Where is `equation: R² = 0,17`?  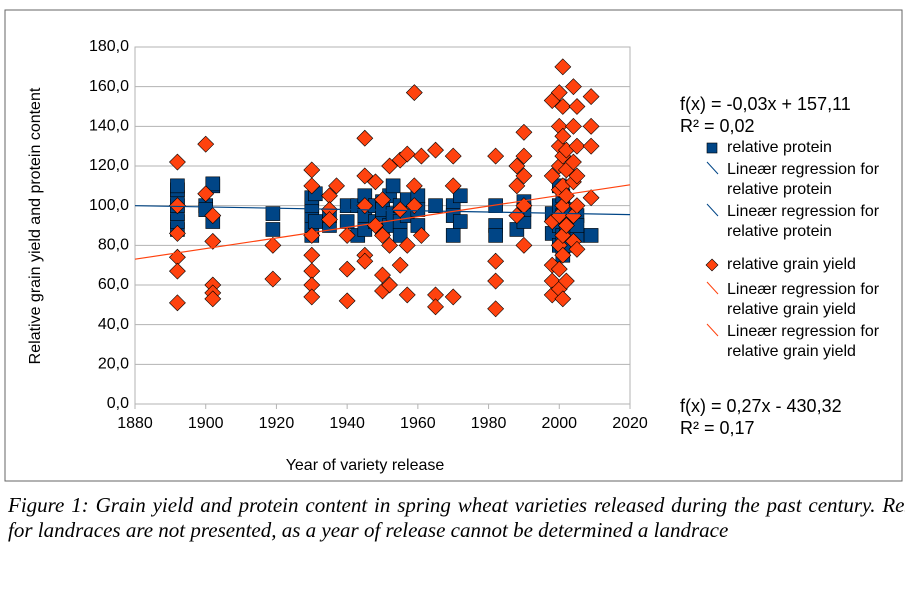 equation: R² = 0,17 is located at coordinates (717, 428).